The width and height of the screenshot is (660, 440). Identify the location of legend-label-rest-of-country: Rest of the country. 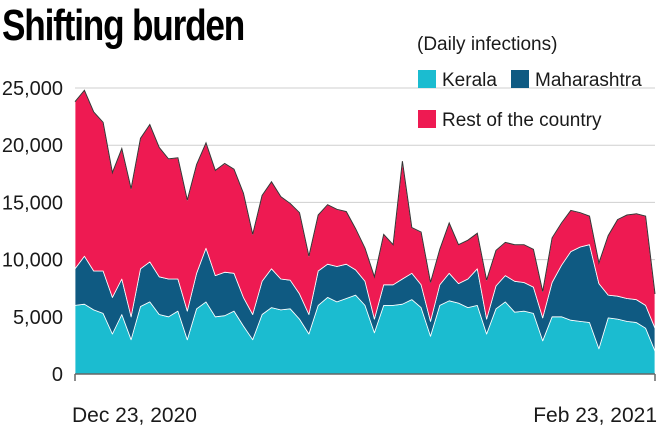
(522, 120).